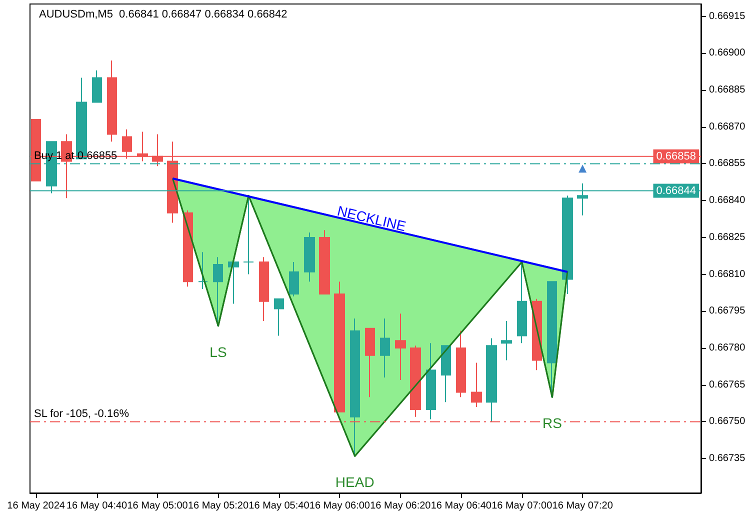 The height and width of the screenshot is (515, 749). I want to click on y-tick-label: 0.66840, so click(727, 200).